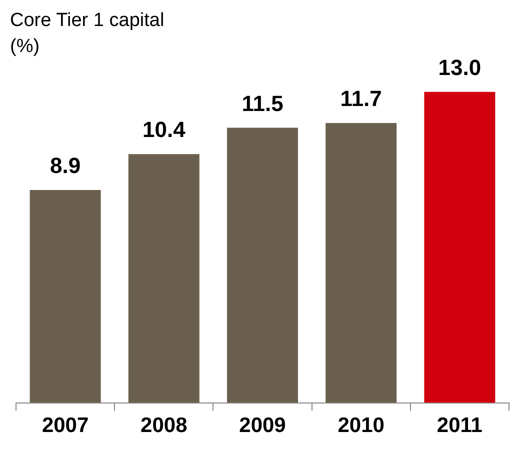 This screenshot has height=450, width=525. Describe the element at coordinates (460, 67) in the screenshot. I see `data-label: 13.0` at that location.